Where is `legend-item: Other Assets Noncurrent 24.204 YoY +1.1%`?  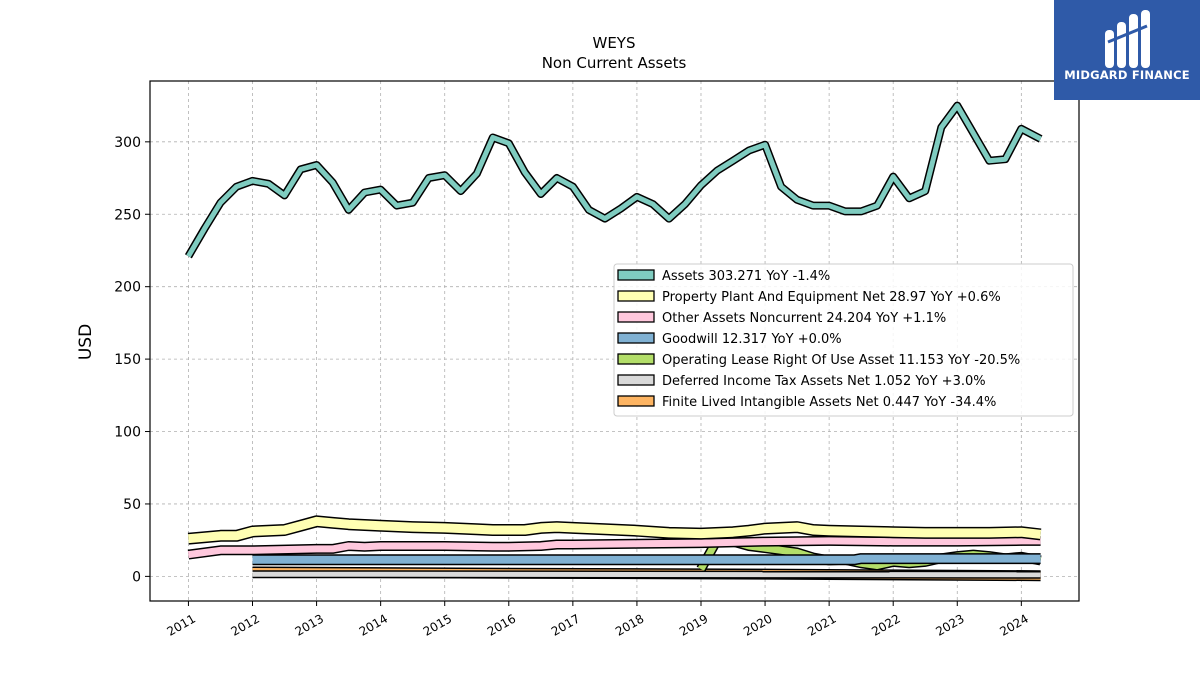
legend-item: Other Assets Noncurrent 24.204 YoY +1.1% is located at coordinates (781, 318).